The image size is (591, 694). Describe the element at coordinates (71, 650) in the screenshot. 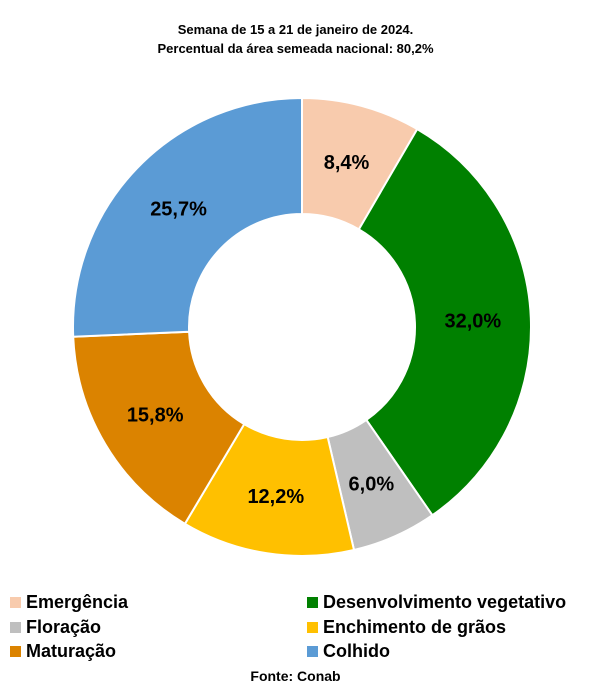

I see `legend-label-maturacao: Maturação` at that location.